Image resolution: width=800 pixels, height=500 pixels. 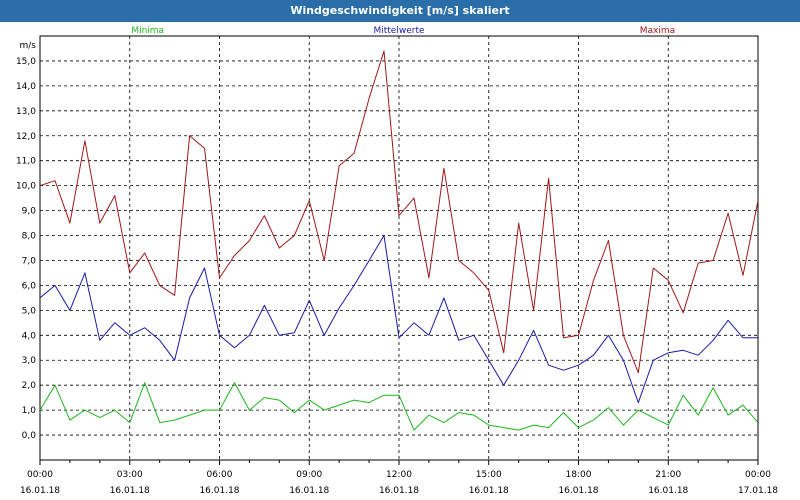 What do you see at coordinates (489, 475) in the screenshot?
I see `x-tick-time-label: 15:00` at bounding box center [489, 475].